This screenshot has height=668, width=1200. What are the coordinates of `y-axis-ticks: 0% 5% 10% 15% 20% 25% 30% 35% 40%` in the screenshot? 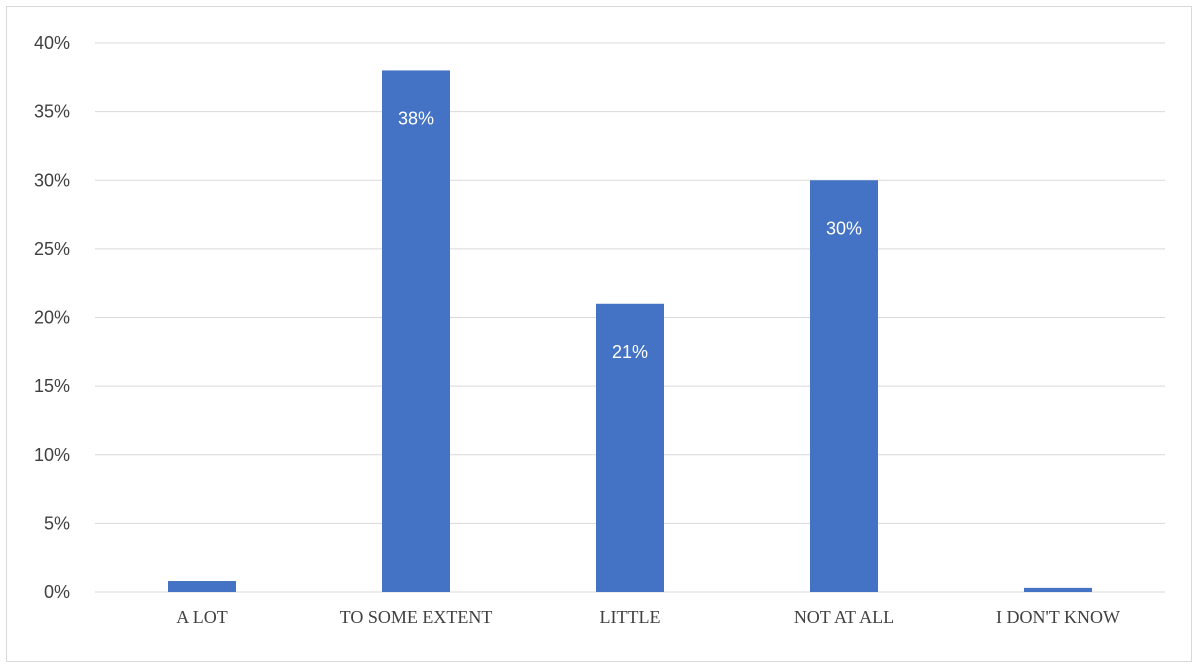 It's located at (52, 317).